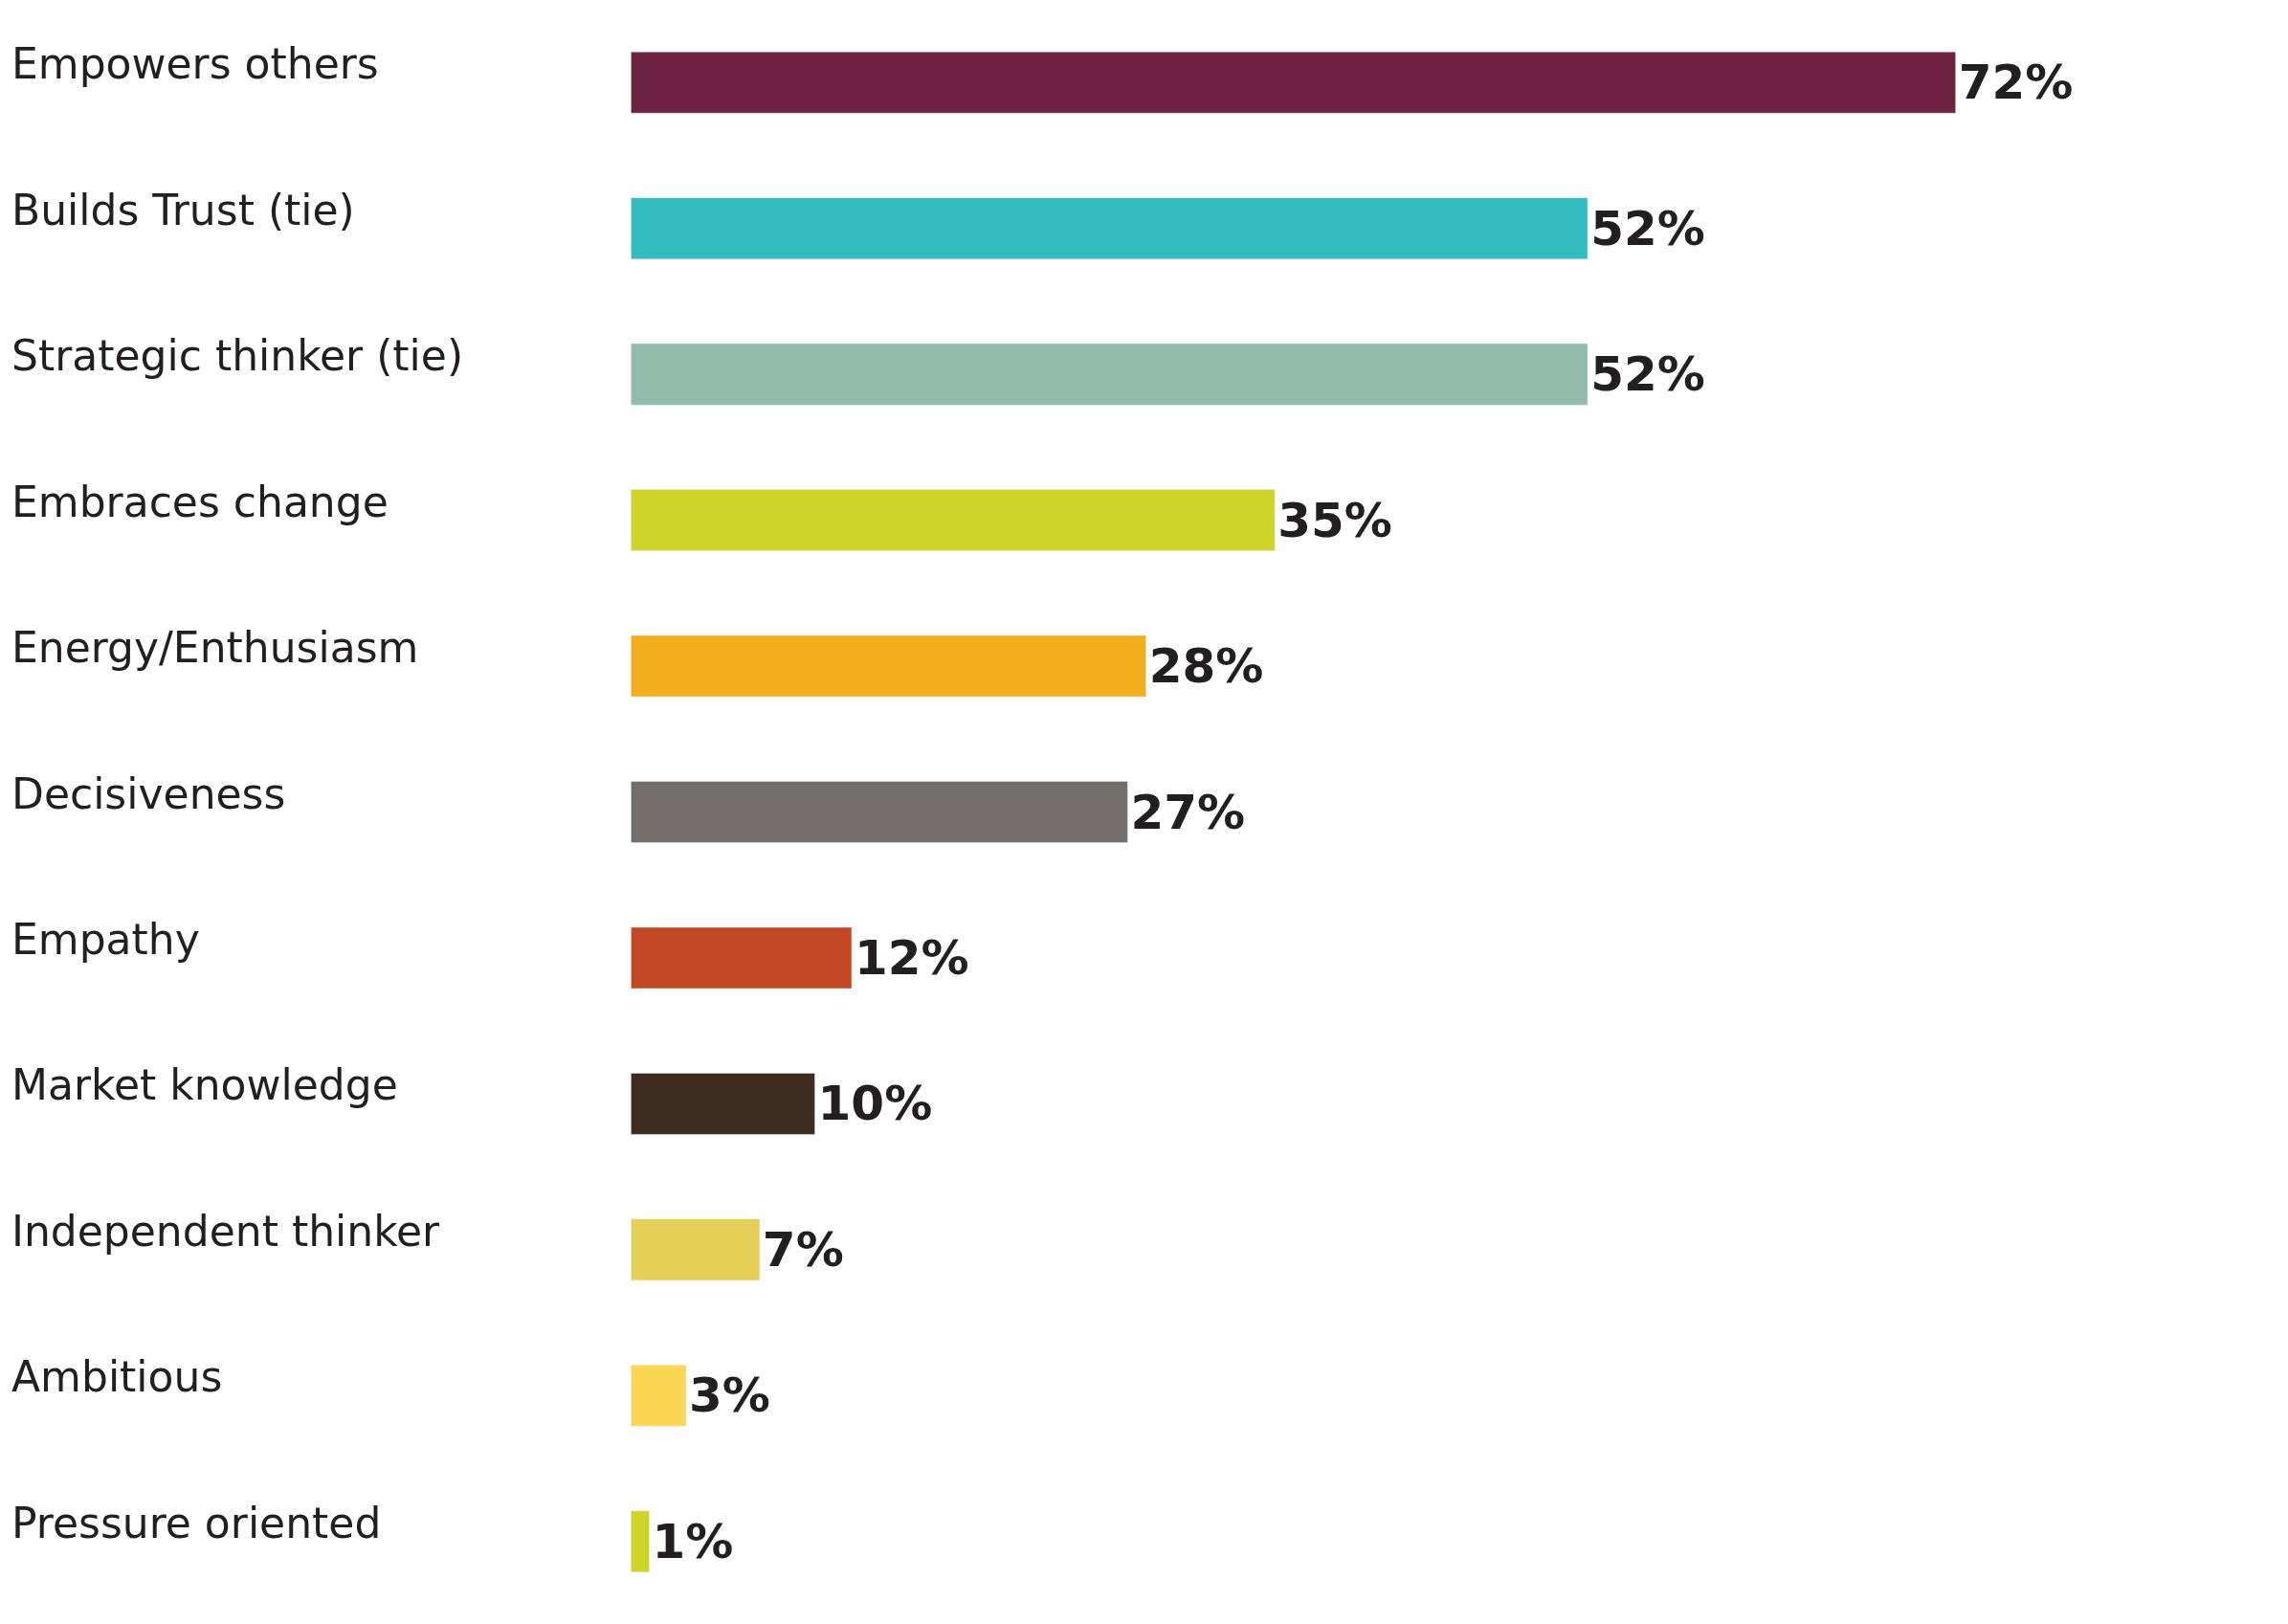 This screenshot has height=1624, width=2288. What do you see at coordinates (693, 1541) in the screenshot?
I see `data-label: 1%` at bounding box center [693, 1541].